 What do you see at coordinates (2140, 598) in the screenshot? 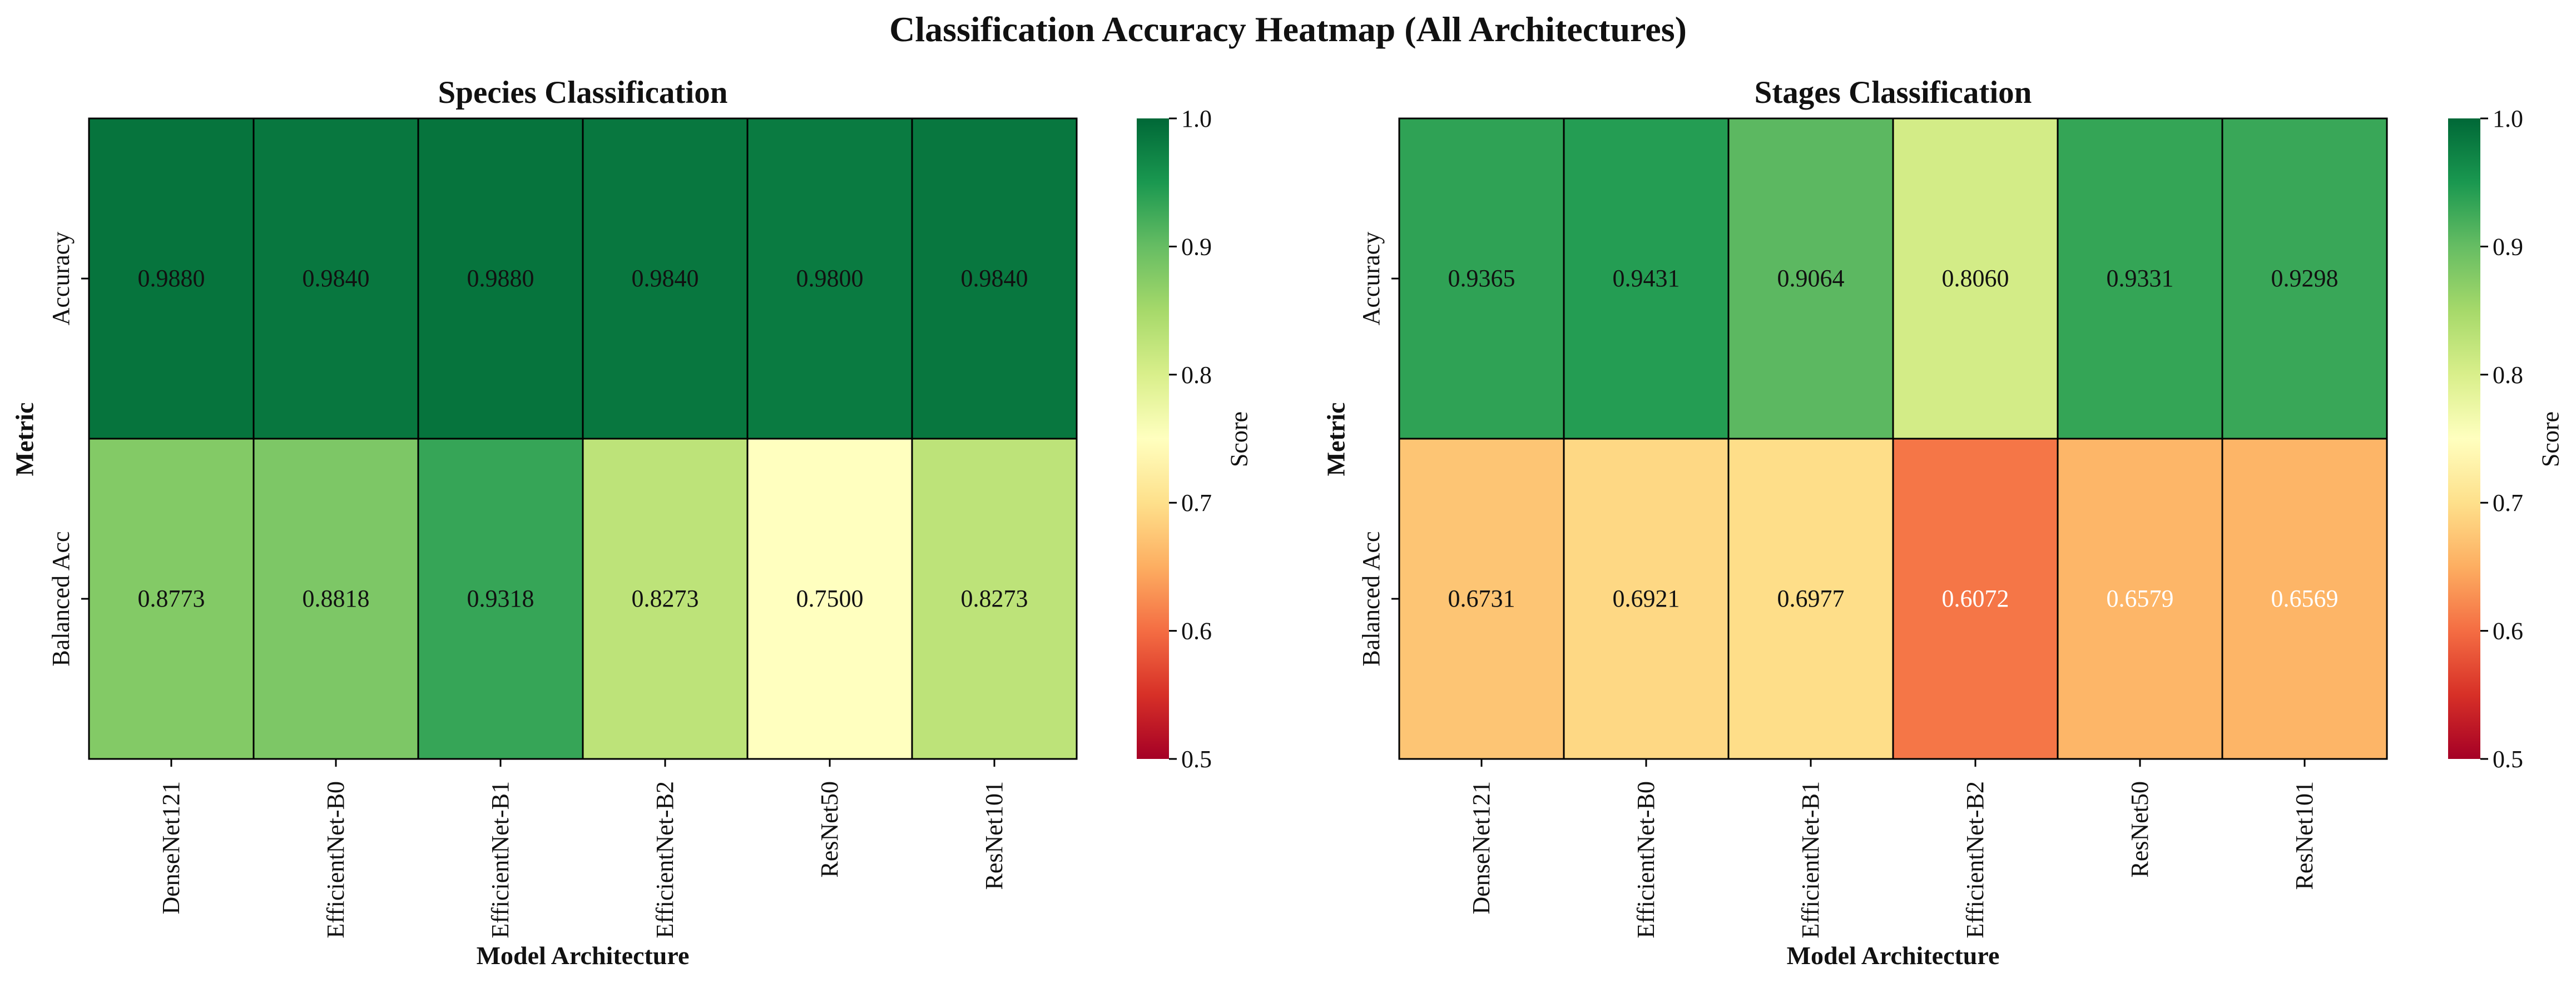
I see `cell-value-label: 0.6579` at bounding box center [2140, 598].